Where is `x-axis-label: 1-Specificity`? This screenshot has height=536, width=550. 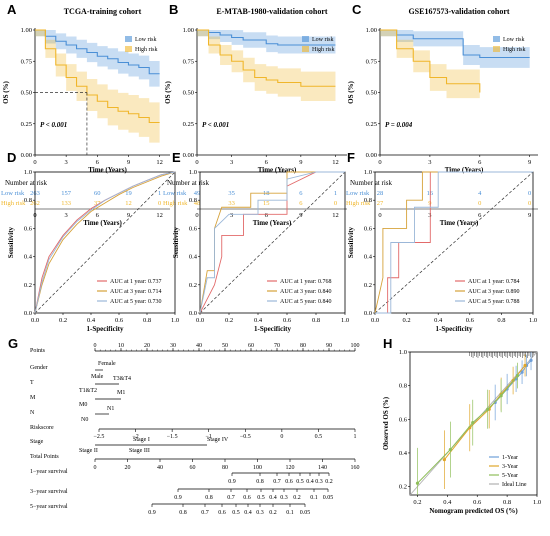
x-axis-label: 1-Specificity is located at coordinates (272, 329).